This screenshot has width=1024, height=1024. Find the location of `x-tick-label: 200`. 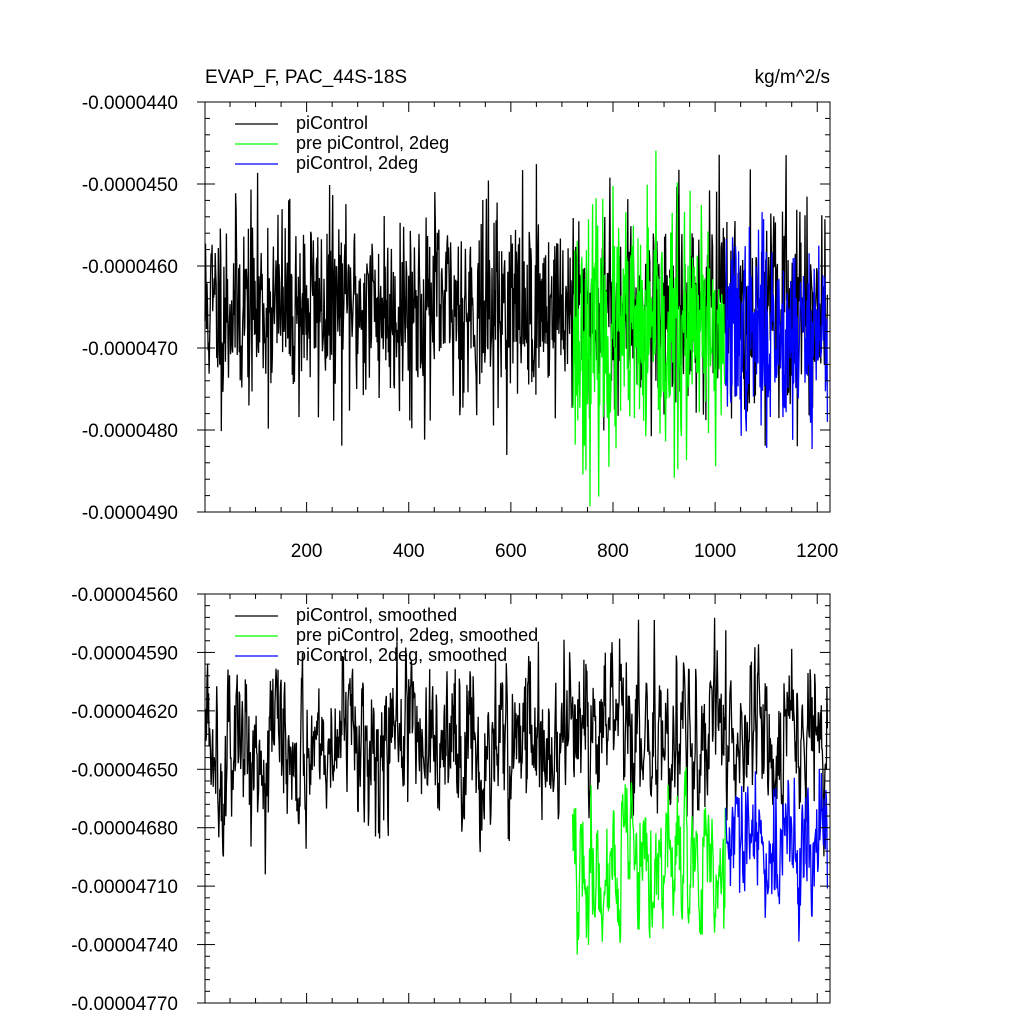

x-tick-label: 200 is located at coordinates (307, 551).